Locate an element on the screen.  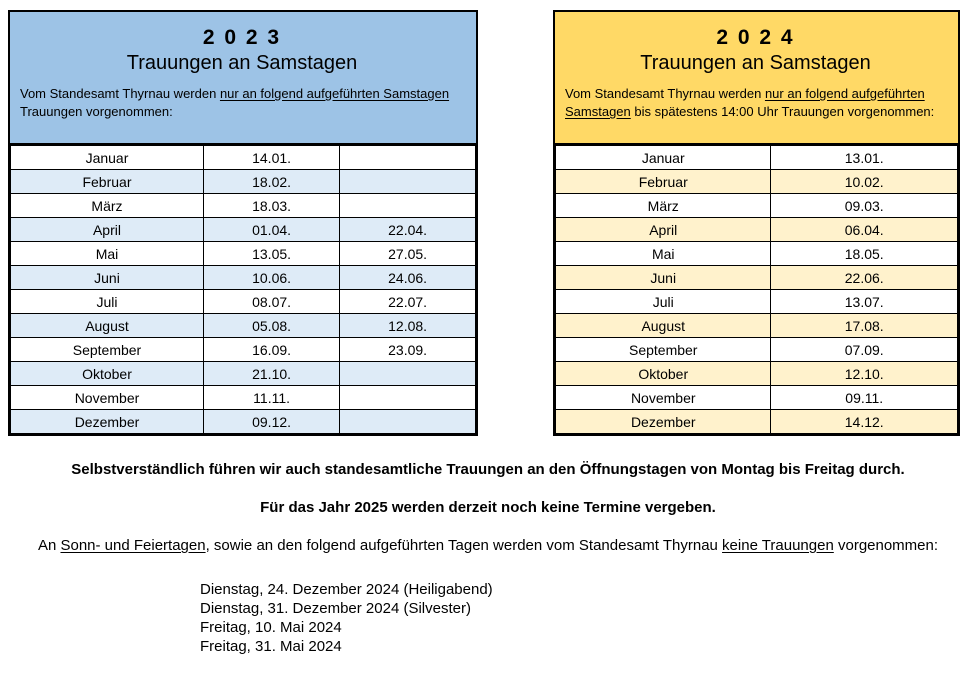
closed-date-item: Dienstag, 31. Dezember 2024 (Silvester) is located at coordinates (335, 608).